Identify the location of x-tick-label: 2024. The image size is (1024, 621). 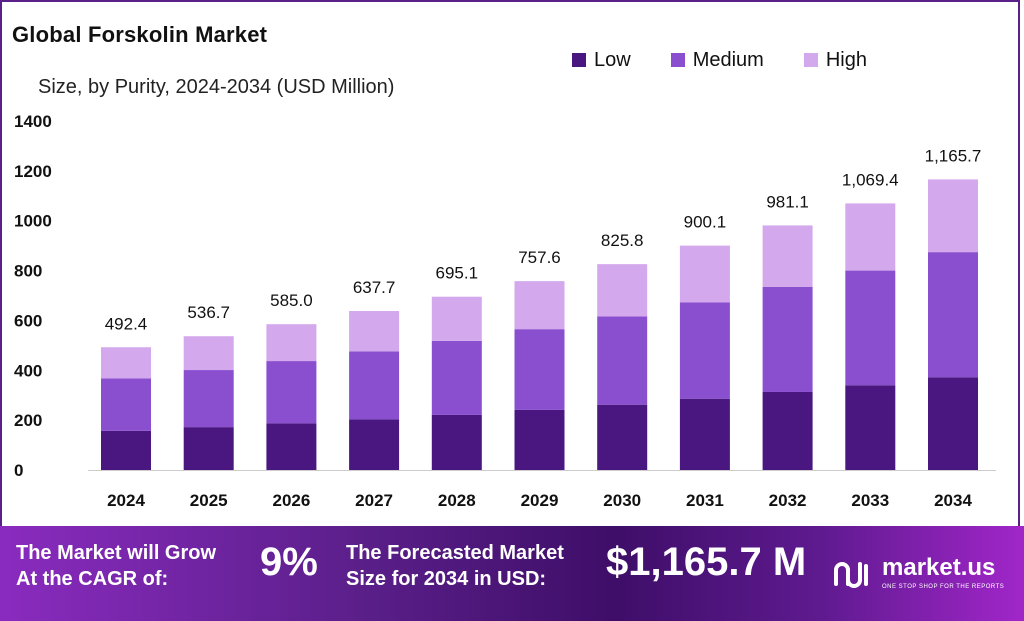
(126, 500).